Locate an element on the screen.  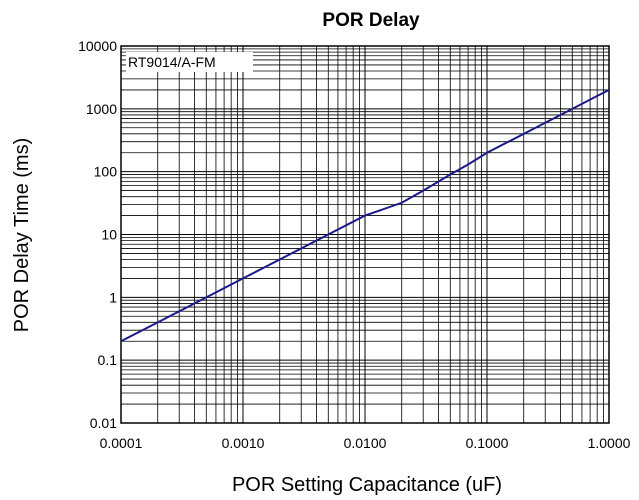
y-tick-label: 0.1 is located at coordinates (108, 360).